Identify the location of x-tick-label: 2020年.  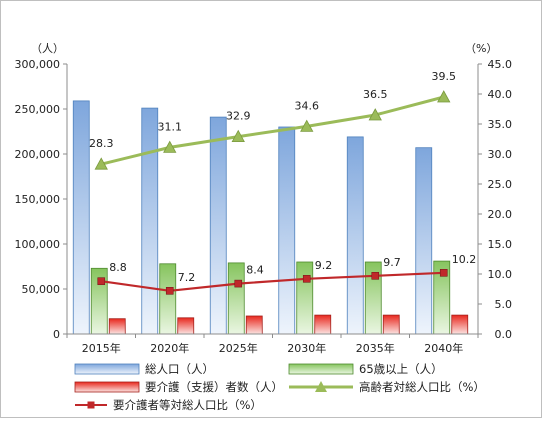
(169, 348).